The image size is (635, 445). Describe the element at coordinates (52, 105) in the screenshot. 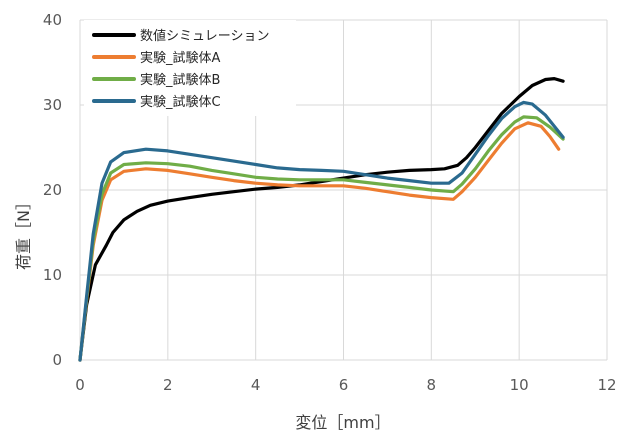

I see `y-tick-label: 30` at that location.